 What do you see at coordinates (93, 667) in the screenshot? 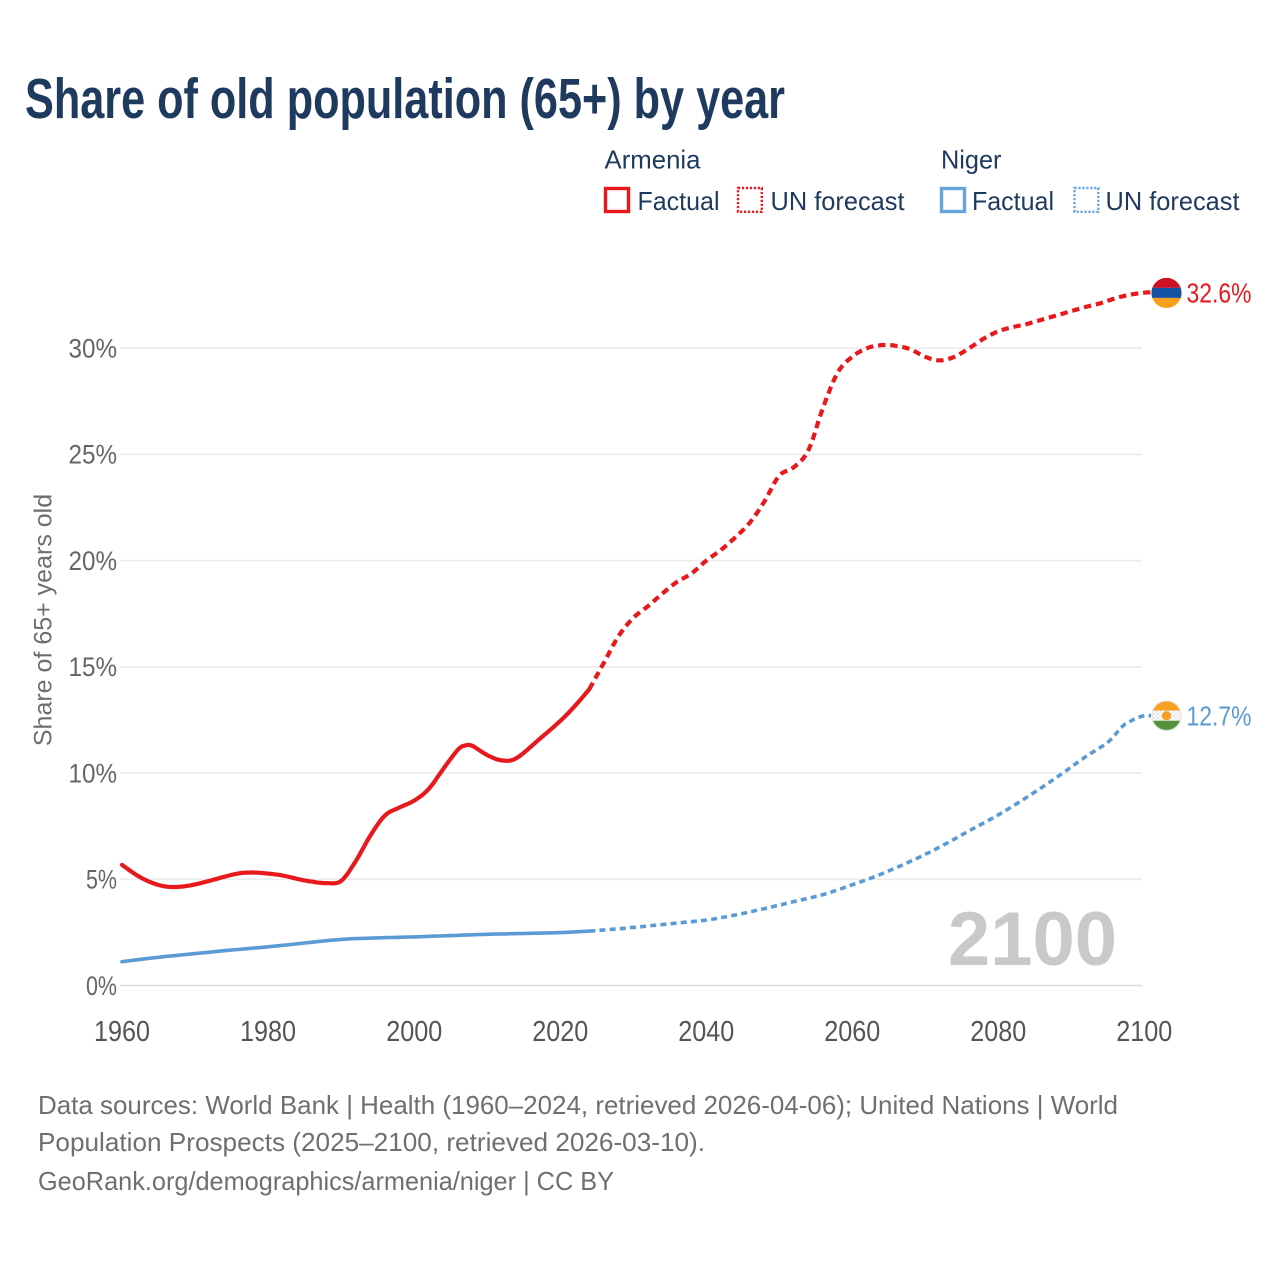
I see `svg-text: 15%` at bounding box center [93, 667].